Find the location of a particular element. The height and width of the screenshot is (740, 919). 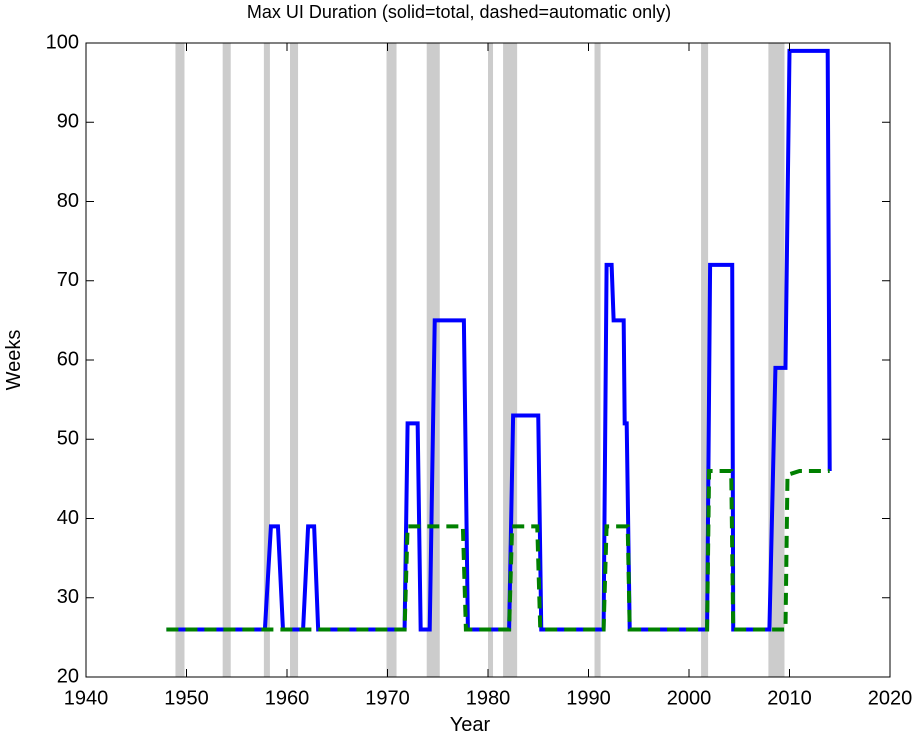

y-tick-label: 20 is located at coordinates (68, 676).